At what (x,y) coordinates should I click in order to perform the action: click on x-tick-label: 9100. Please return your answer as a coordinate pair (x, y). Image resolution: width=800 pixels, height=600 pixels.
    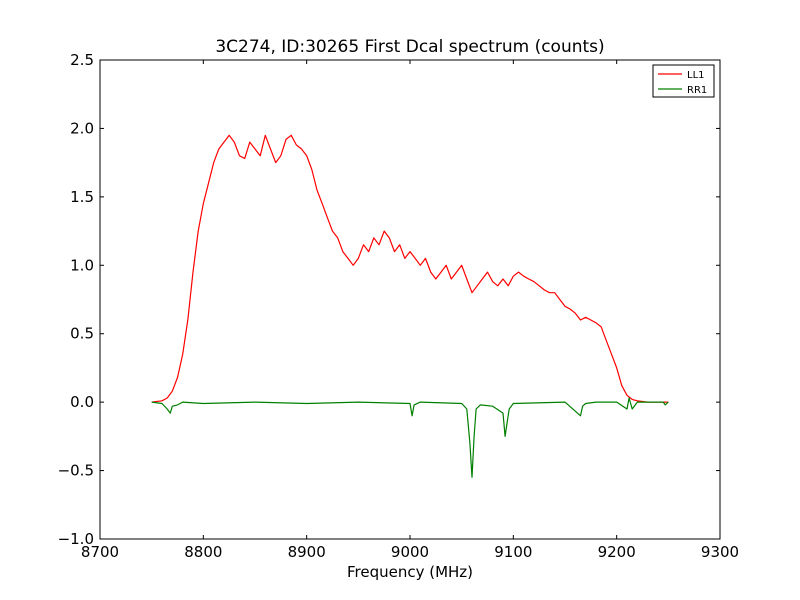
    Looking at the image, I should click on (513, 552).